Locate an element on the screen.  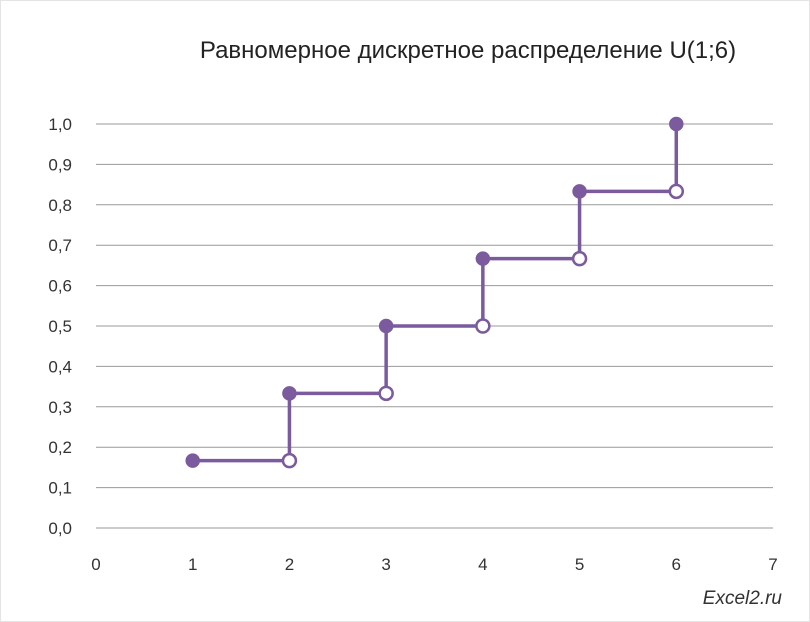
y-tick-label: 0,5 is located at coordinates (60, 326).